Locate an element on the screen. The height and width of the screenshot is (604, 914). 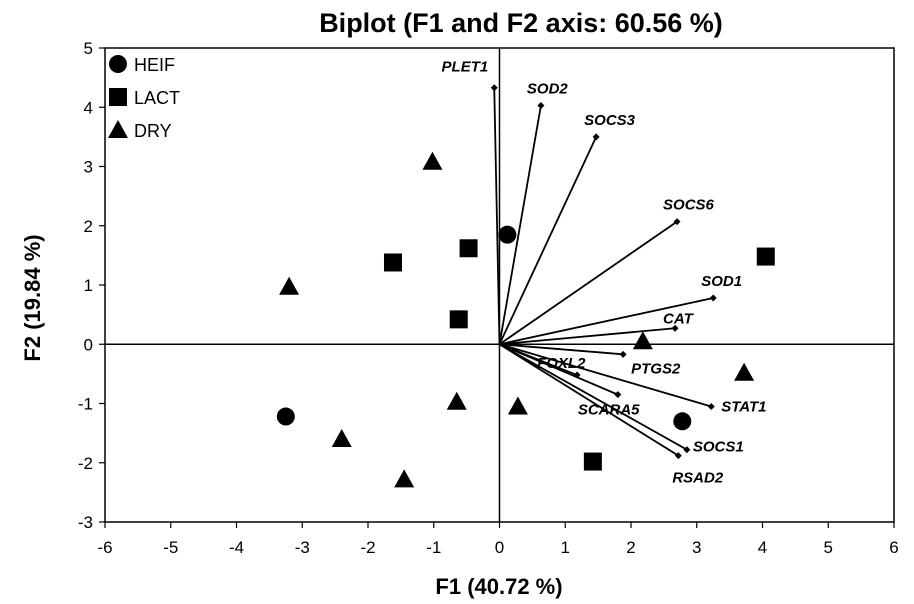
x-tick-label: 0 is located at coordinates (499, 547).